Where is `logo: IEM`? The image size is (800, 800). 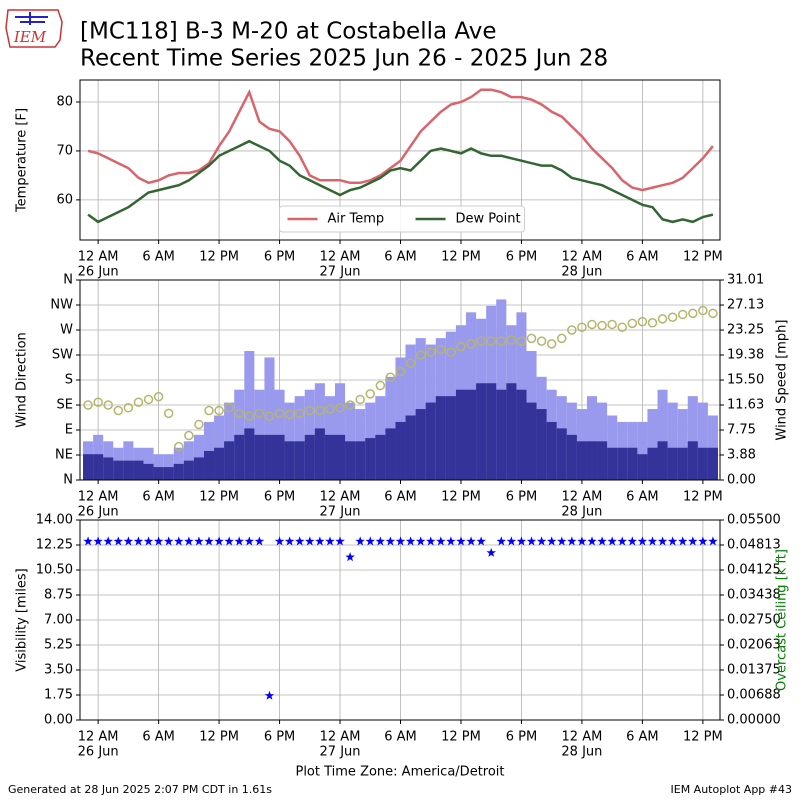
logo: IEM is located at coordinates (34, 28).